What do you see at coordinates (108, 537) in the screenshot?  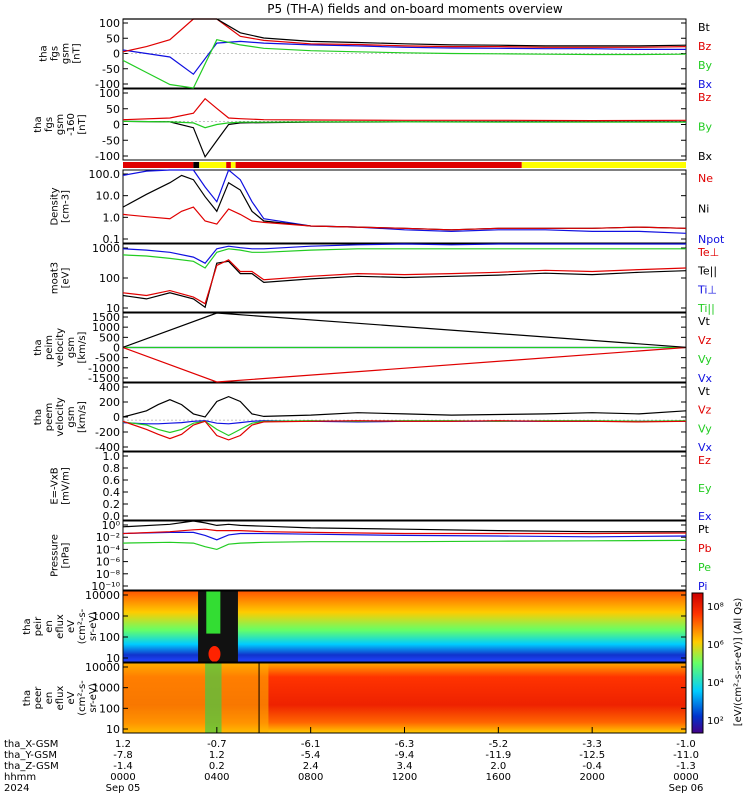 I see `y-tick-label: 10⁻²` at bounding box center [108, 537].